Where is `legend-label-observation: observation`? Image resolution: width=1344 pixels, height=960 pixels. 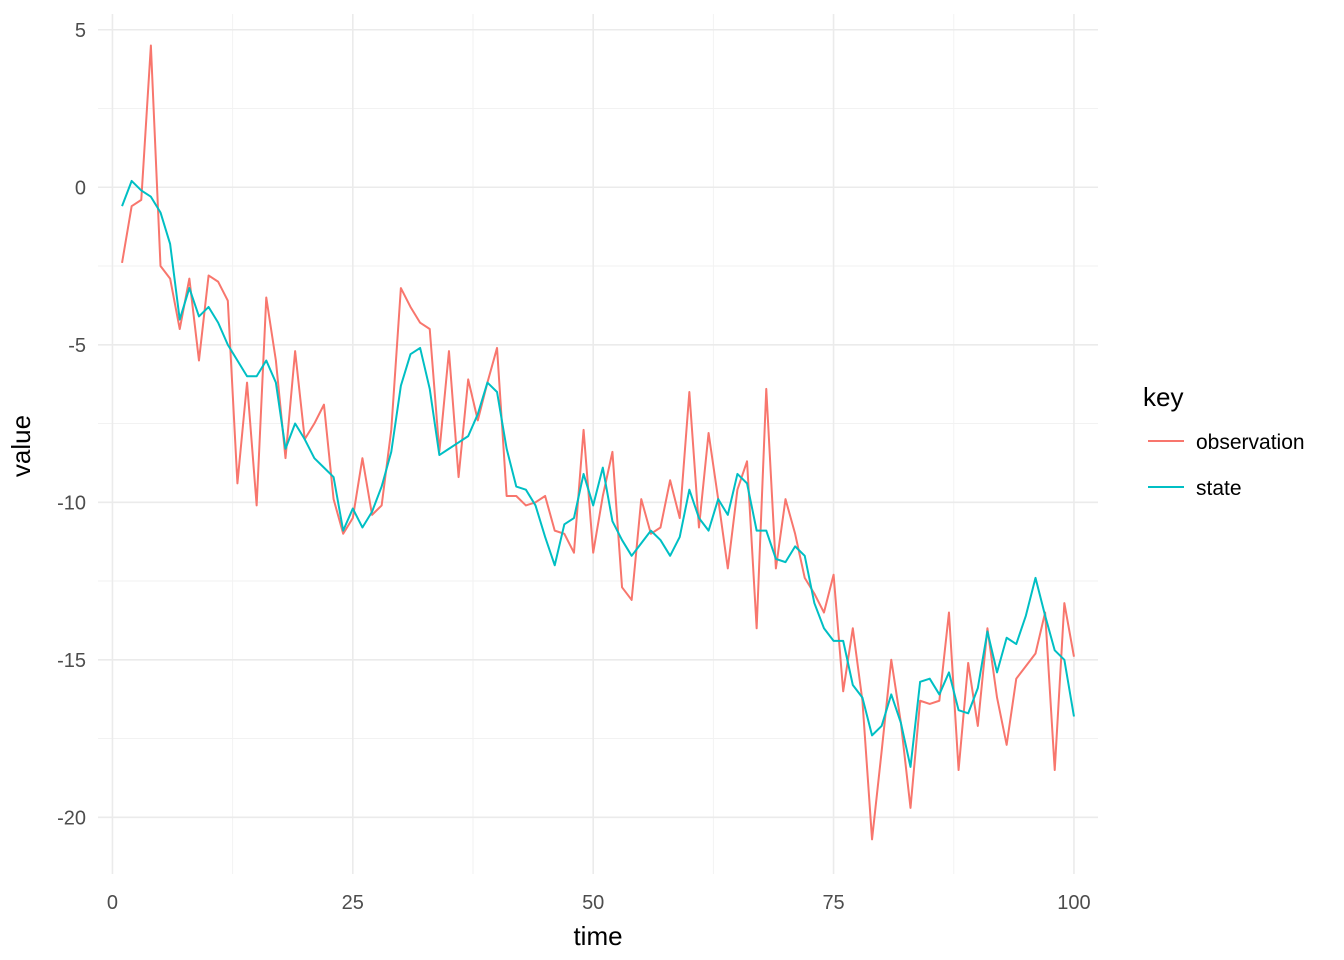
legend-label-observation: observation is located at coordinates (1250, 442).